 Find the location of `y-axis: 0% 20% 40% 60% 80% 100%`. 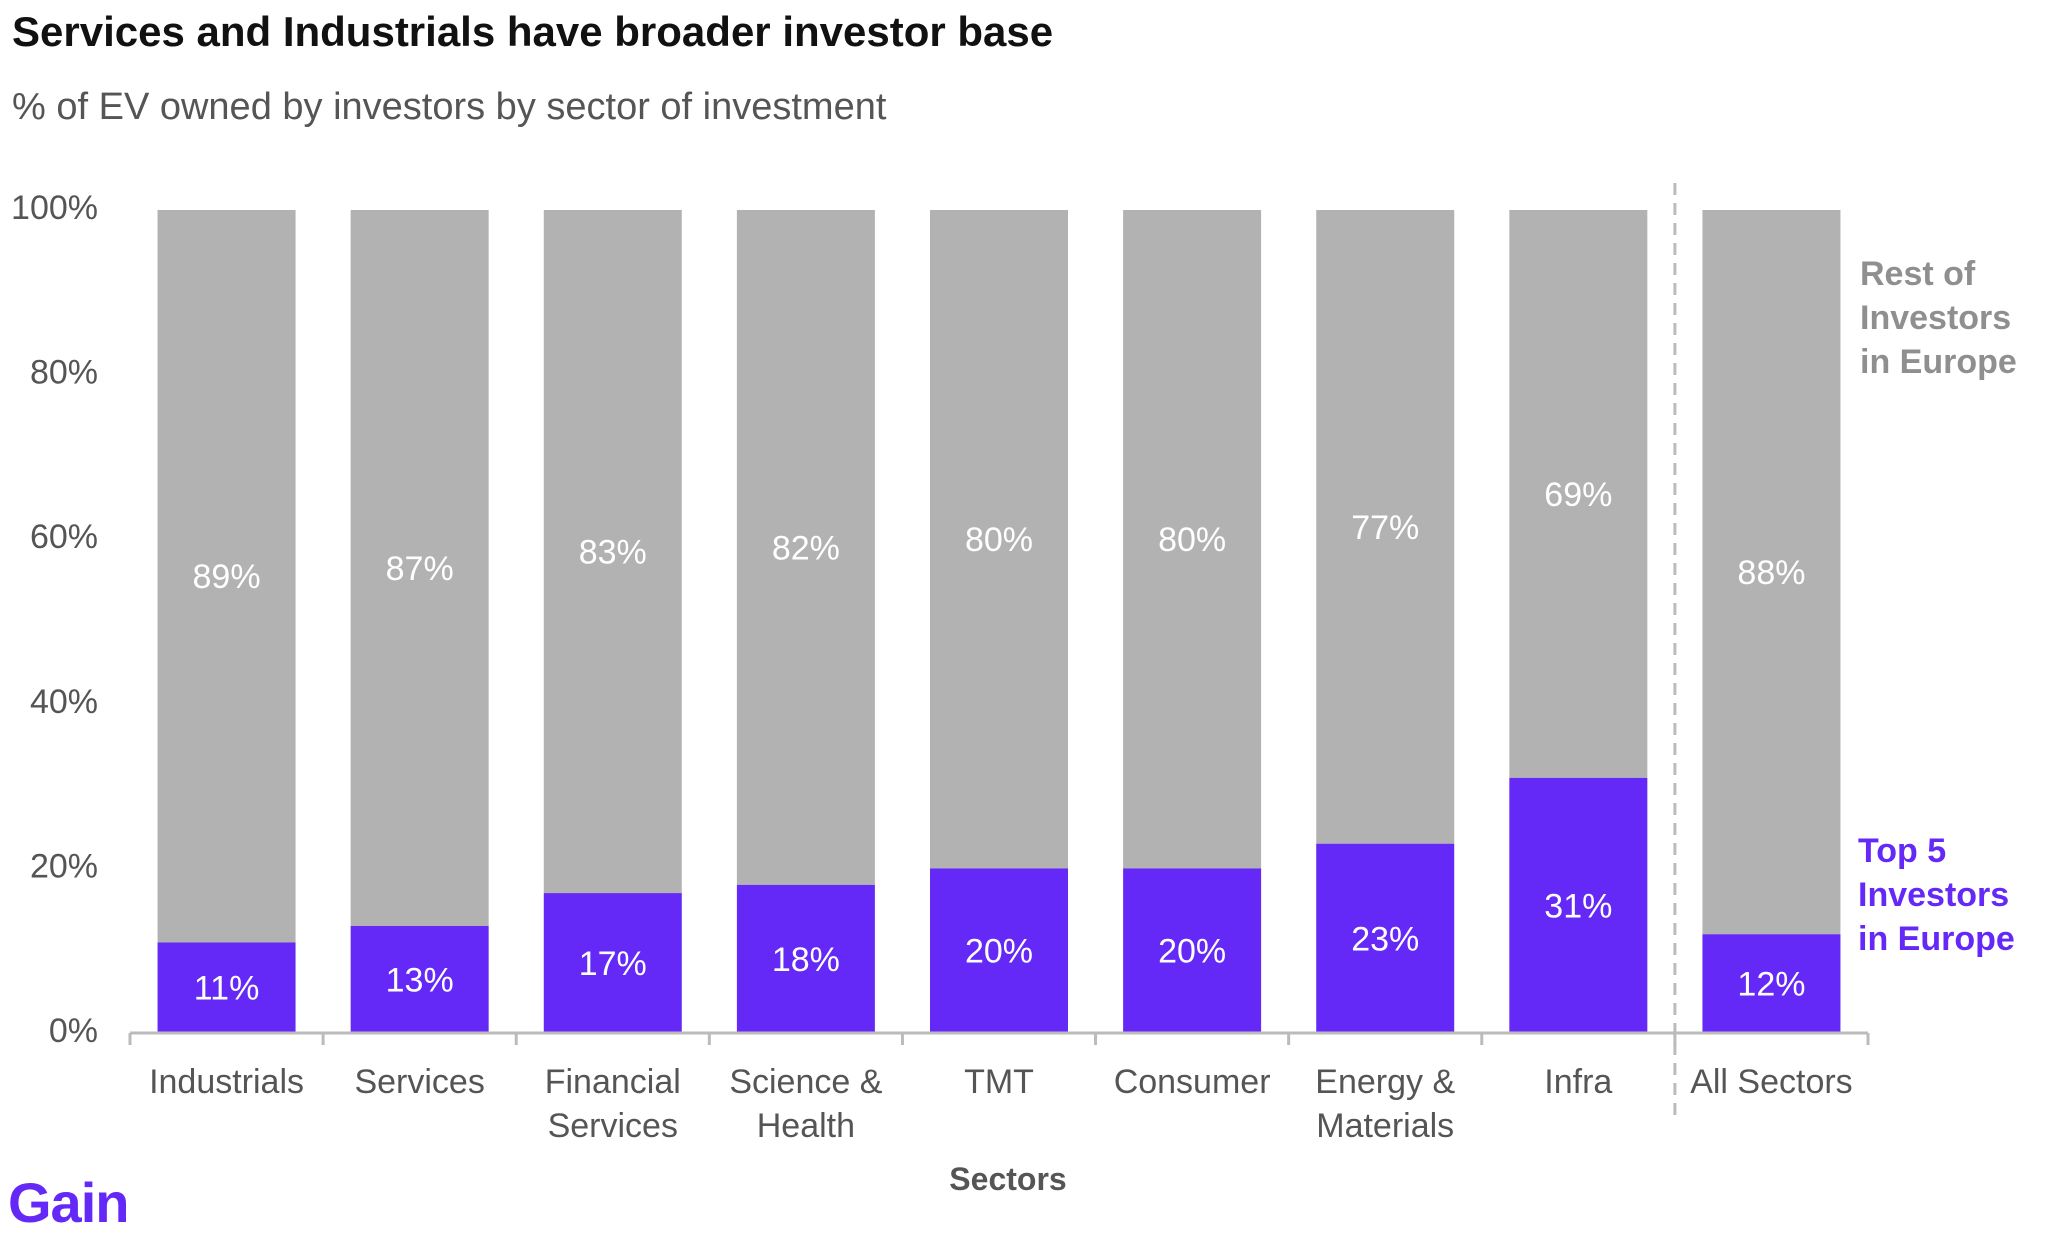

y-axis: 0% 20% 40% 60% 80% 100% is located at coordinates (54, 619).